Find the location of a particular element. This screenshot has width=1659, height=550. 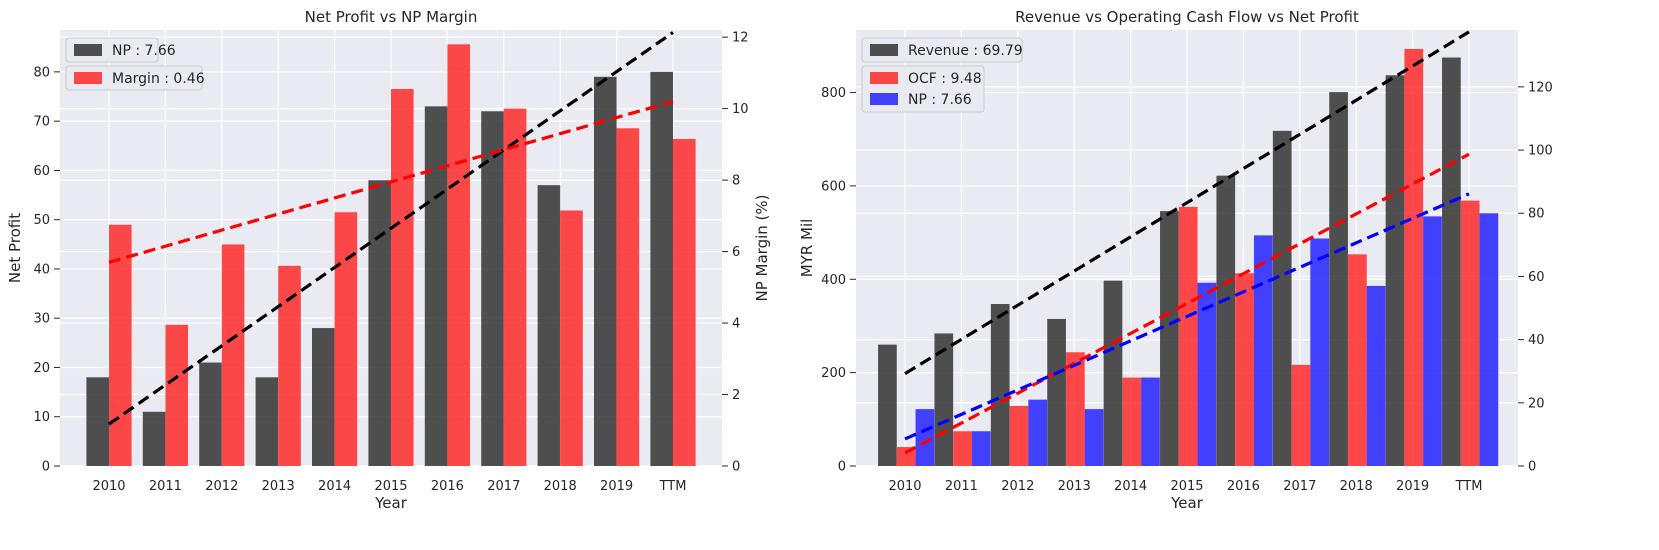

legend-box: Revenue : 69.79 is located at coordinates (942, 50).